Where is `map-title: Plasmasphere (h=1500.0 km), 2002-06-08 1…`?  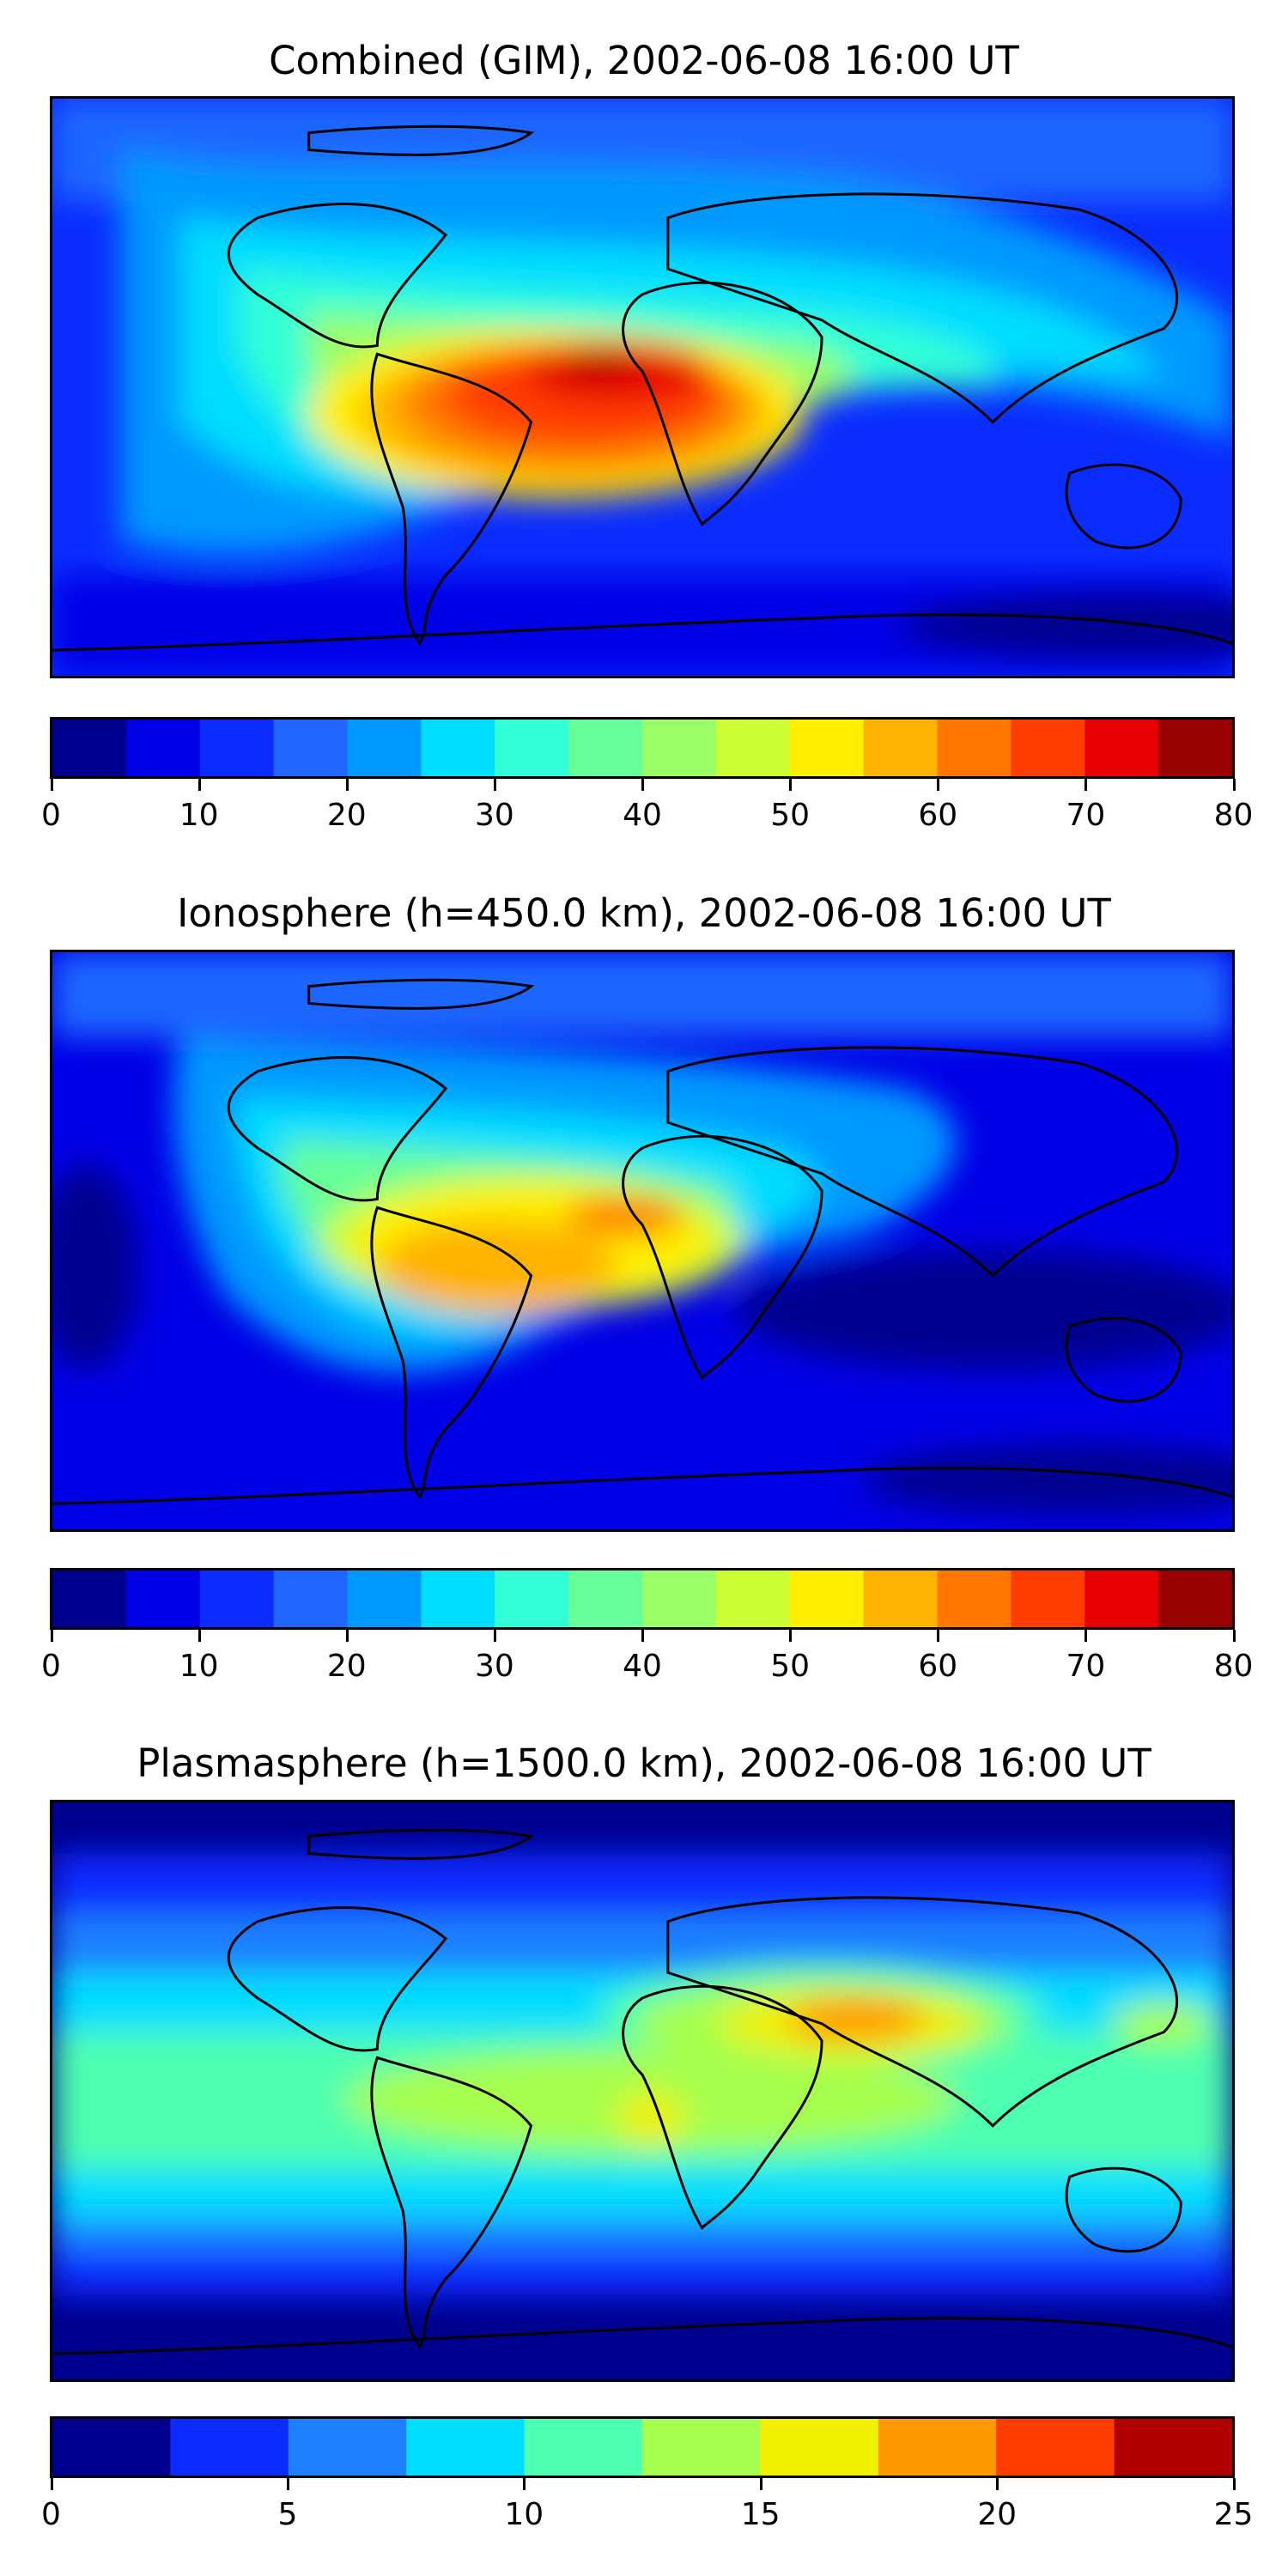
map-title: Plasmasphere (h=1500.0 km), 2002-06-08 1… is located at coordinates (644, 1763).